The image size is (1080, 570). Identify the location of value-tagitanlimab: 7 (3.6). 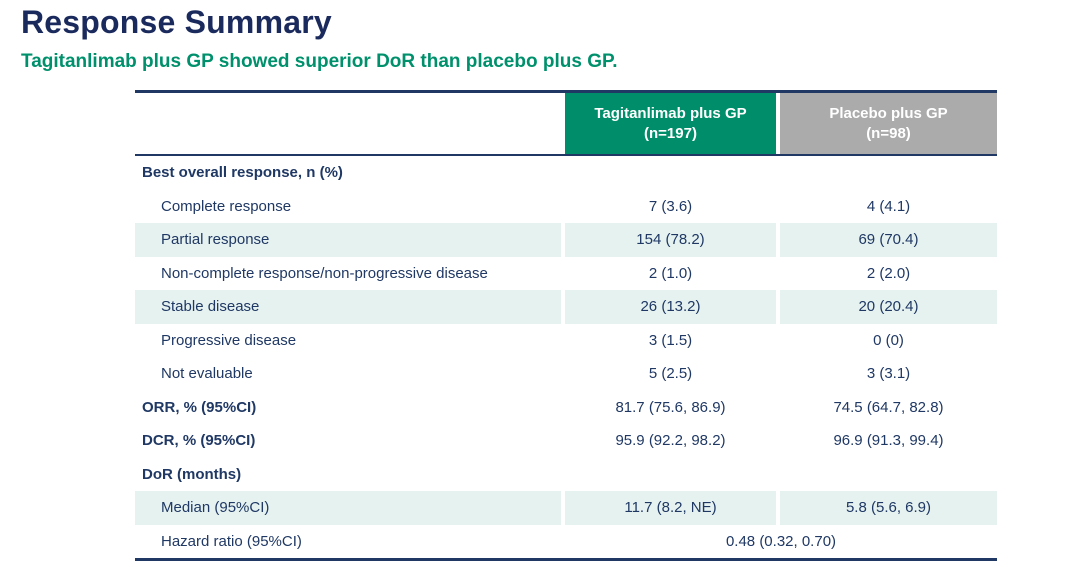
(668, 206).